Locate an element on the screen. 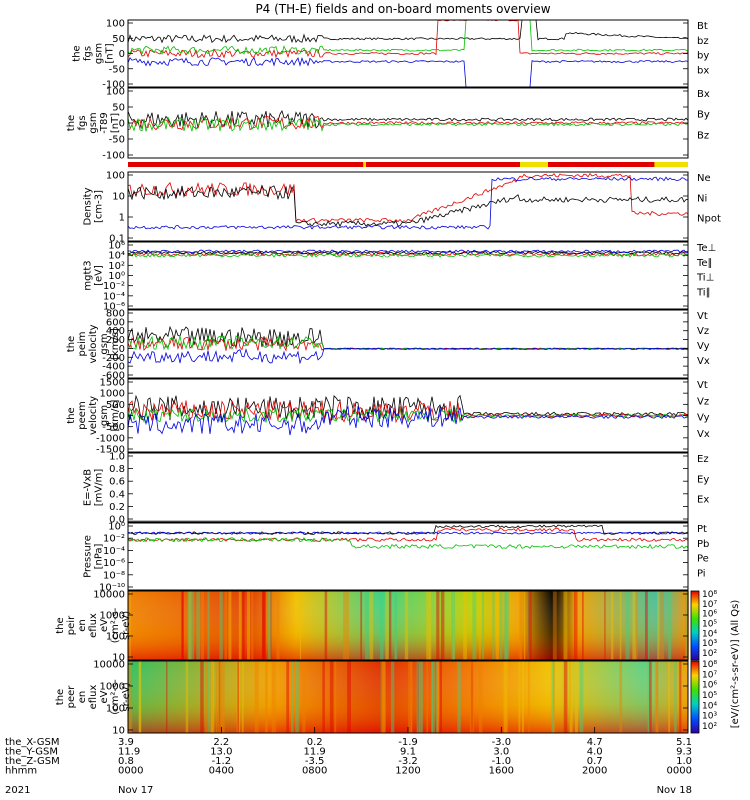 The image size is (750, 800). series-line-Te∥ is located at coordinates (408, 252).